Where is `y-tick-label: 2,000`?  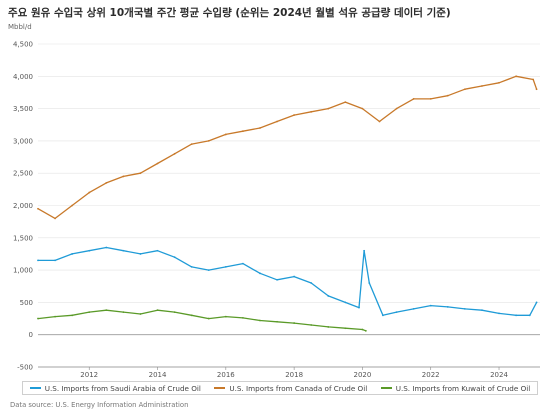 y-tick-label: 2,000 is located at coordinates (23, 206).